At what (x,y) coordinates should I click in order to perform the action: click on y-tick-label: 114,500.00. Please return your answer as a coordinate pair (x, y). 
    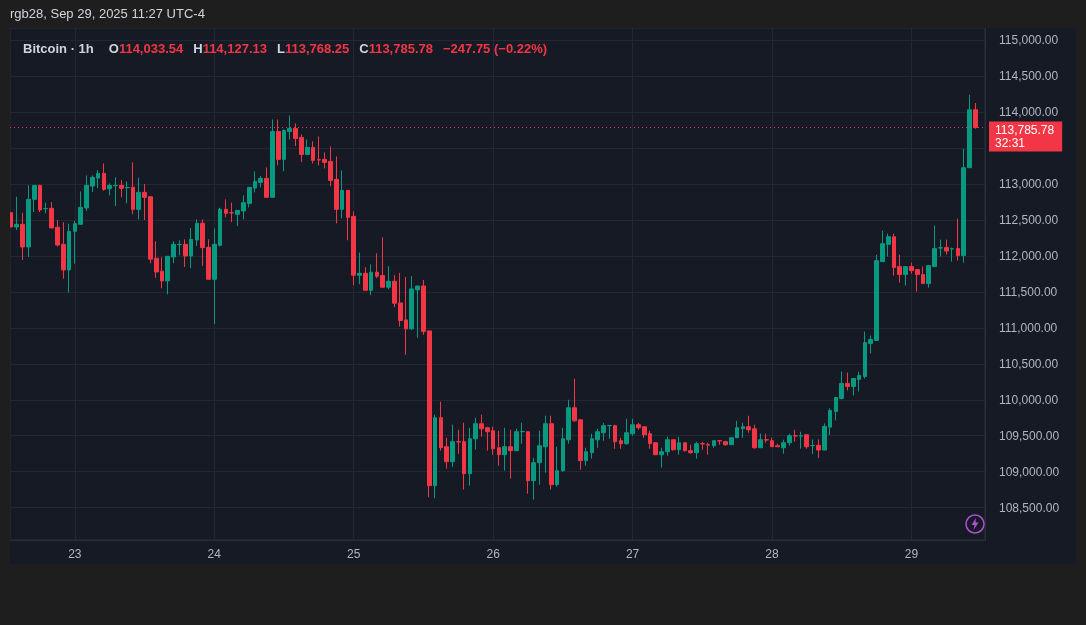
    Looking at the image, I should click on (1029, 76).